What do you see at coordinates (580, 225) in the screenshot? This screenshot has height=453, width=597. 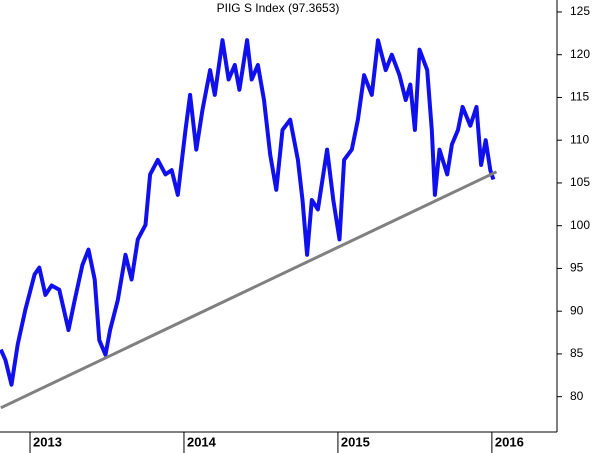 I see `y-tick-label: 100` at bounding box center [580, 225].